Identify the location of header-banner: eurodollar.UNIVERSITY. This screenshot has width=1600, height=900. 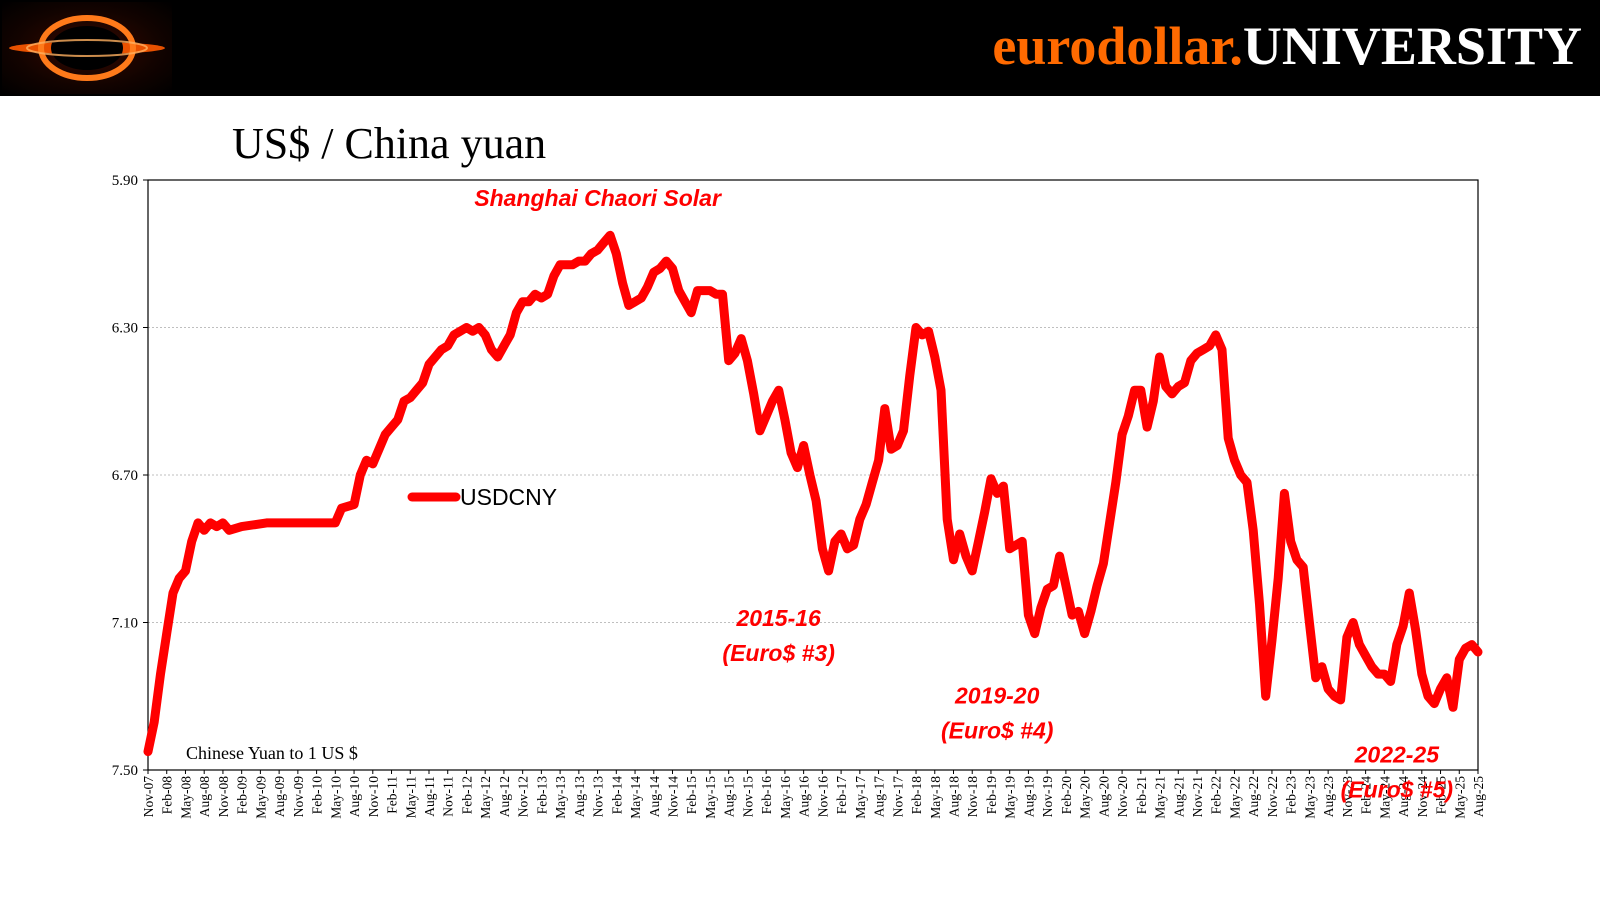
(800, 48).